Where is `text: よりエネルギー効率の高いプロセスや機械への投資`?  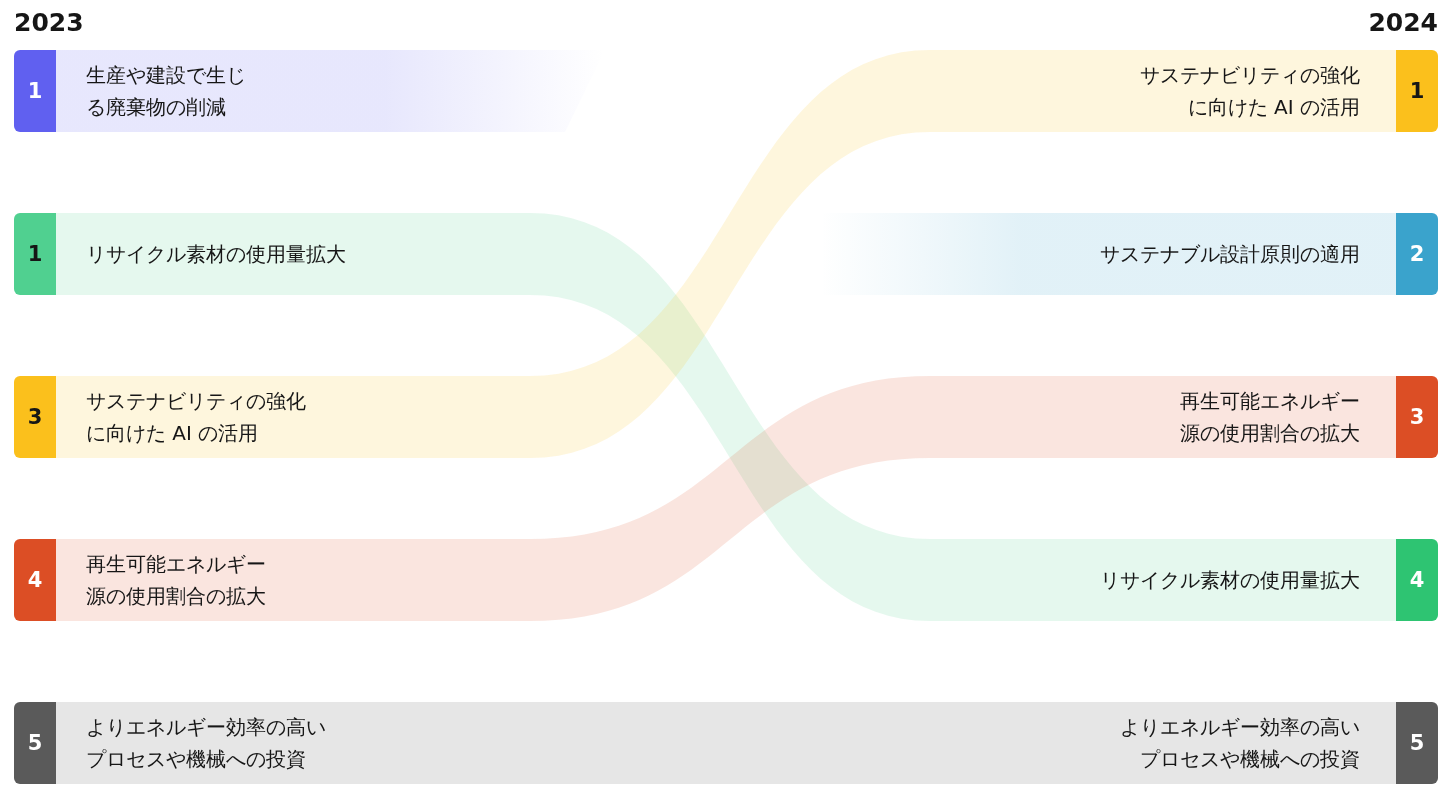 text: よりエネルギー効率の高いプロセスや機械への投資 is located at coordinates (1240, 743).